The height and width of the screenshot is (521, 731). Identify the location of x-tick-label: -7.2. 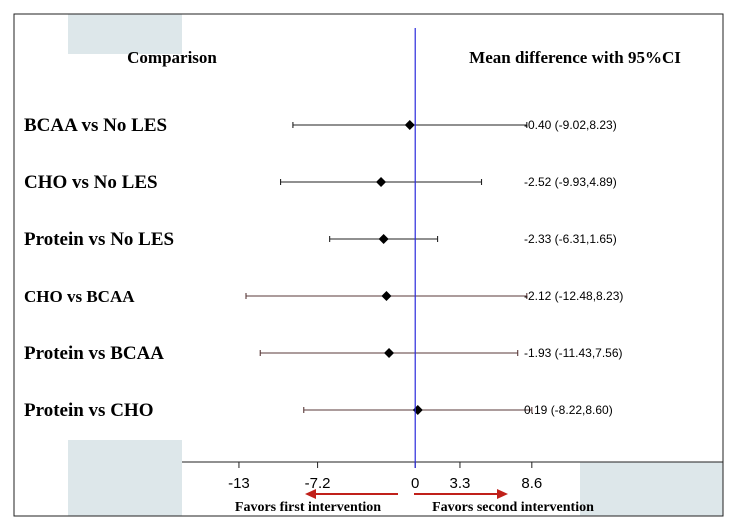
(318, 483).